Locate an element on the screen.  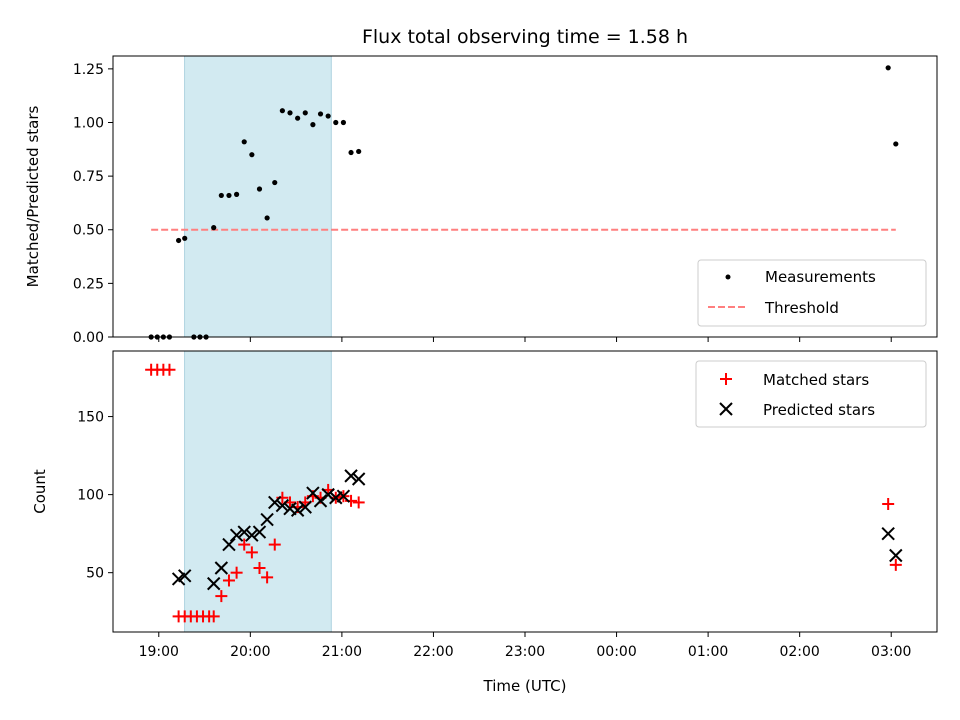
y-tick-label: 150 is located at coordinates (90, 418).